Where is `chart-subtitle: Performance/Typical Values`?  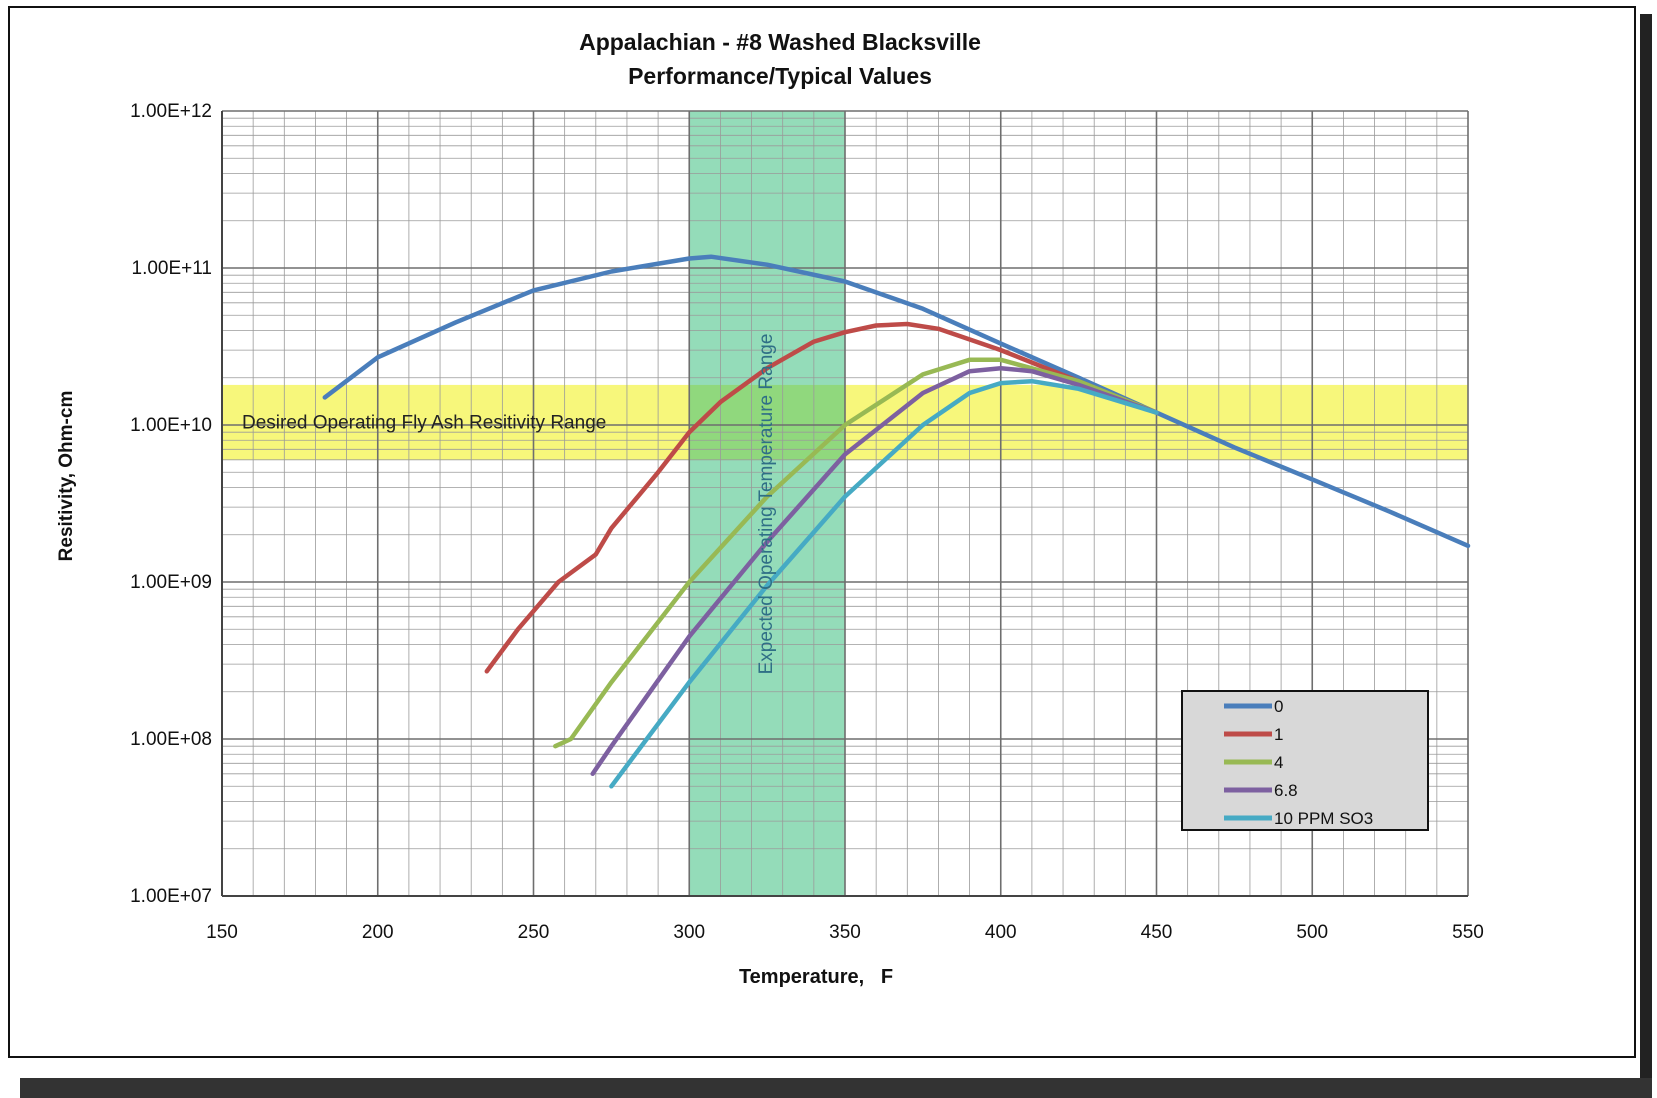 chart-subtitle: Performance/Typical Values is located at coordinates (780, 76).